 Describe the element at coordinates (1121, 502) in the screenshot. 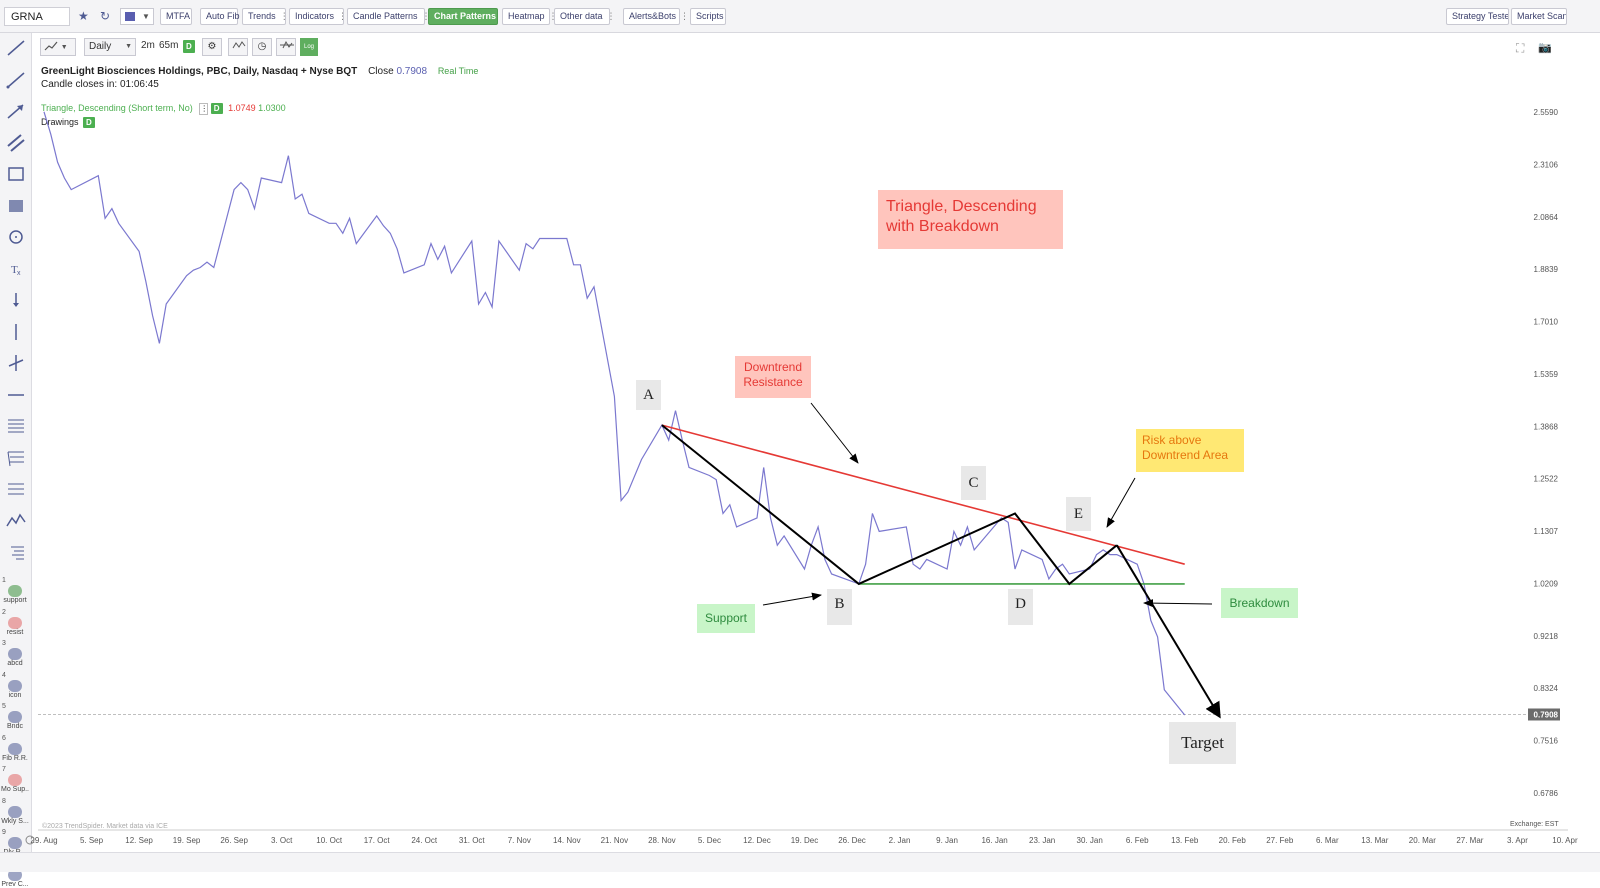

I see `risk-pointer-arrow` at that location.